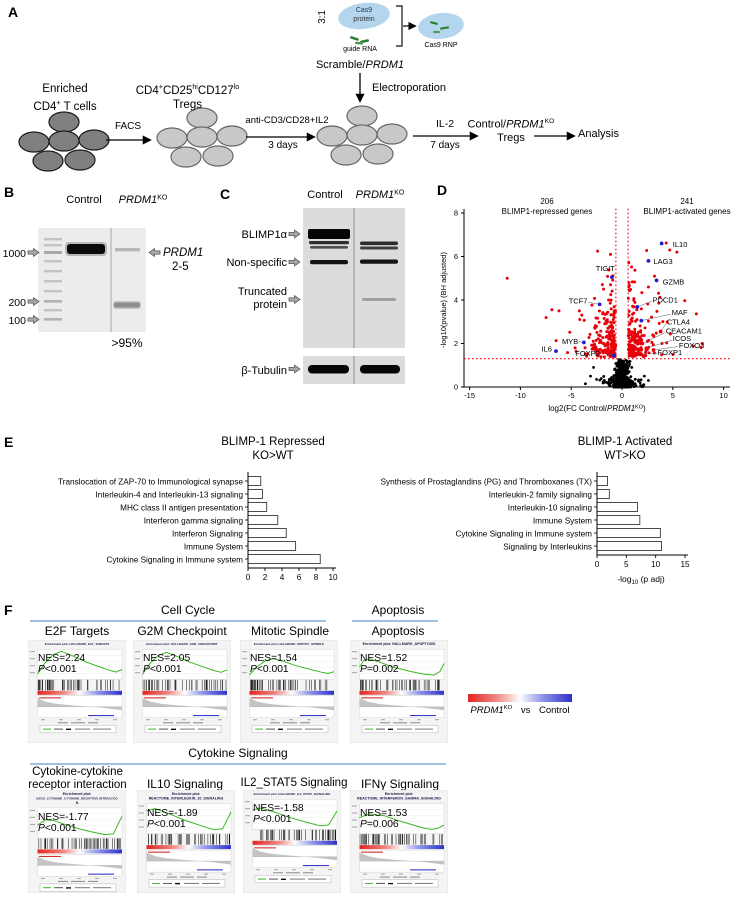  Describe the element at coordinates (283, 145) in the screenshot. I see `stim-days-label: 3 days` at that location.